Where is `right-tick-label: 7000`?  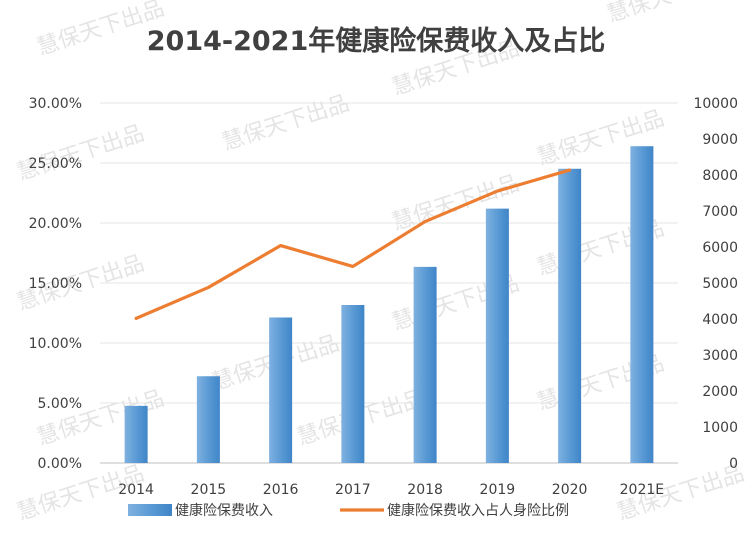
right-tick-label: 7000 is located at coordinates (720, 212).